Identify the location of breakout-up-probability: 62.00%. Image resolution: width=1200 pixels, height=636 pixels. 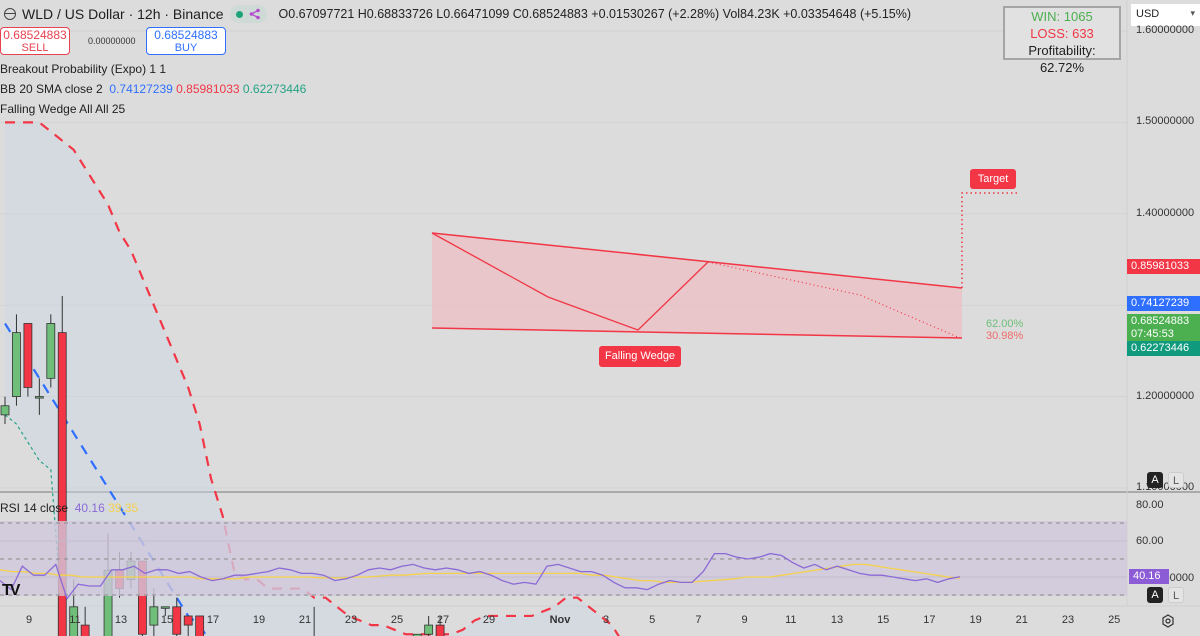
(1005, 324).